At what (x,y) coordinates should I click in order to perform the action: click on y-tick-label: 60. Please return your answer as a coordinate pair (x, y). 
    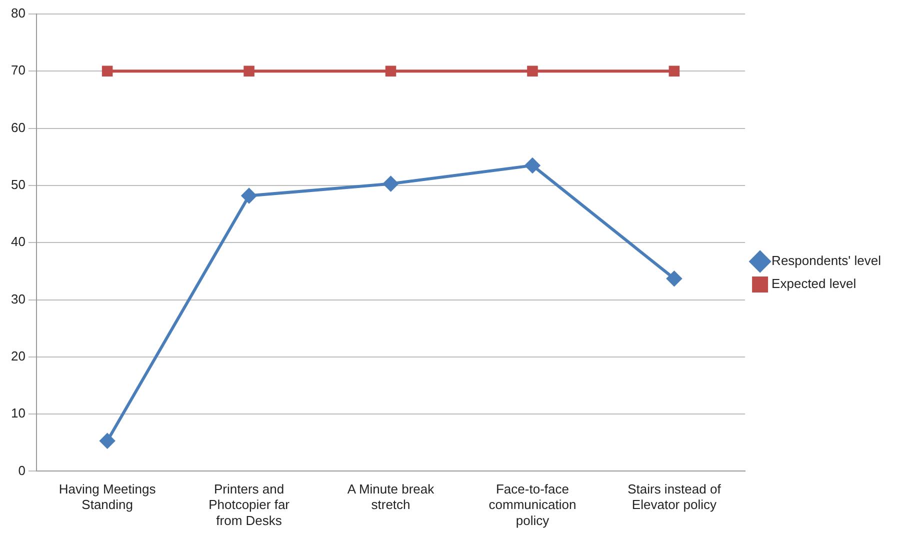
    Looking at the image, I should click on (18, 127).